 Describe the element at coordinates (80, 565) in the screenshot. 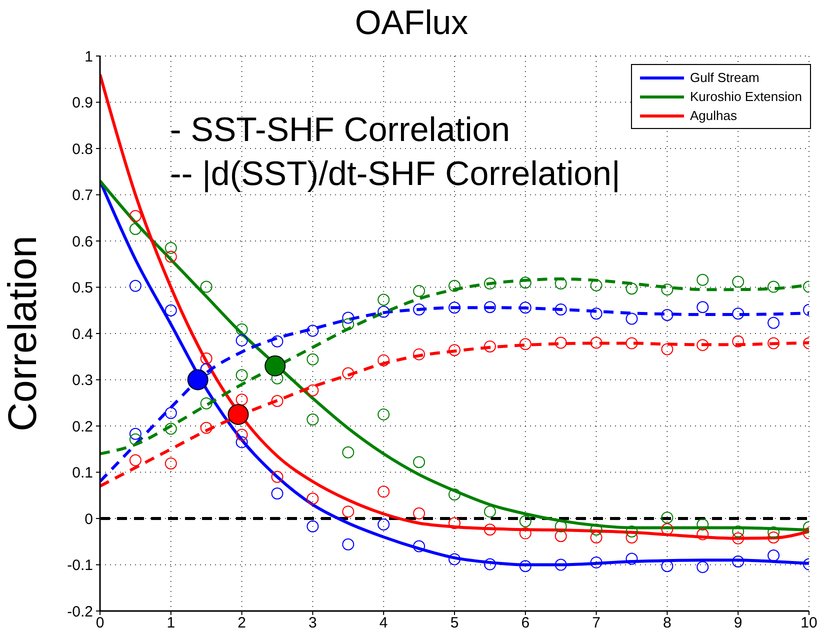

I see `y-tick-label: -0.1` at that location.